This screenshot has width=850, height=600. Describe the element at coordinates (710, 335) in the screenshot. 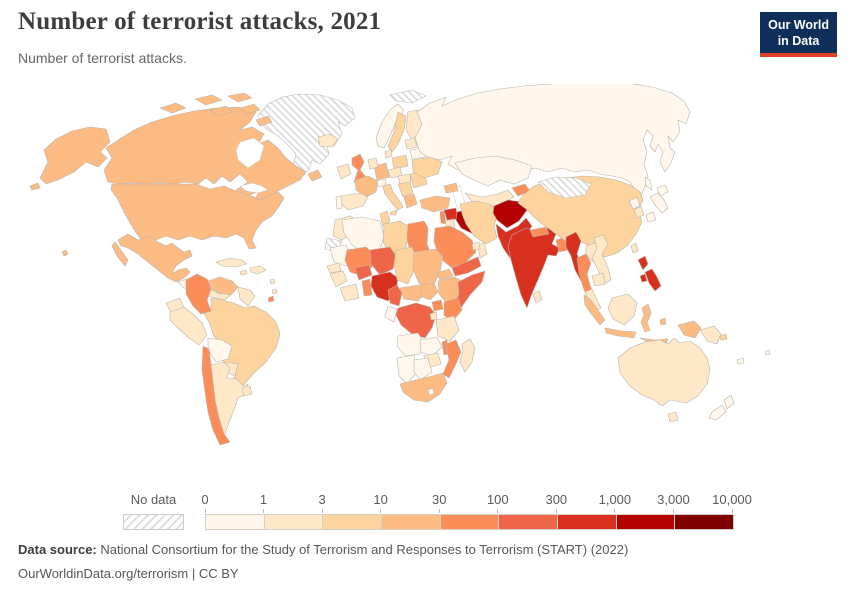

I see `country-papua-new-guinea` at that location.